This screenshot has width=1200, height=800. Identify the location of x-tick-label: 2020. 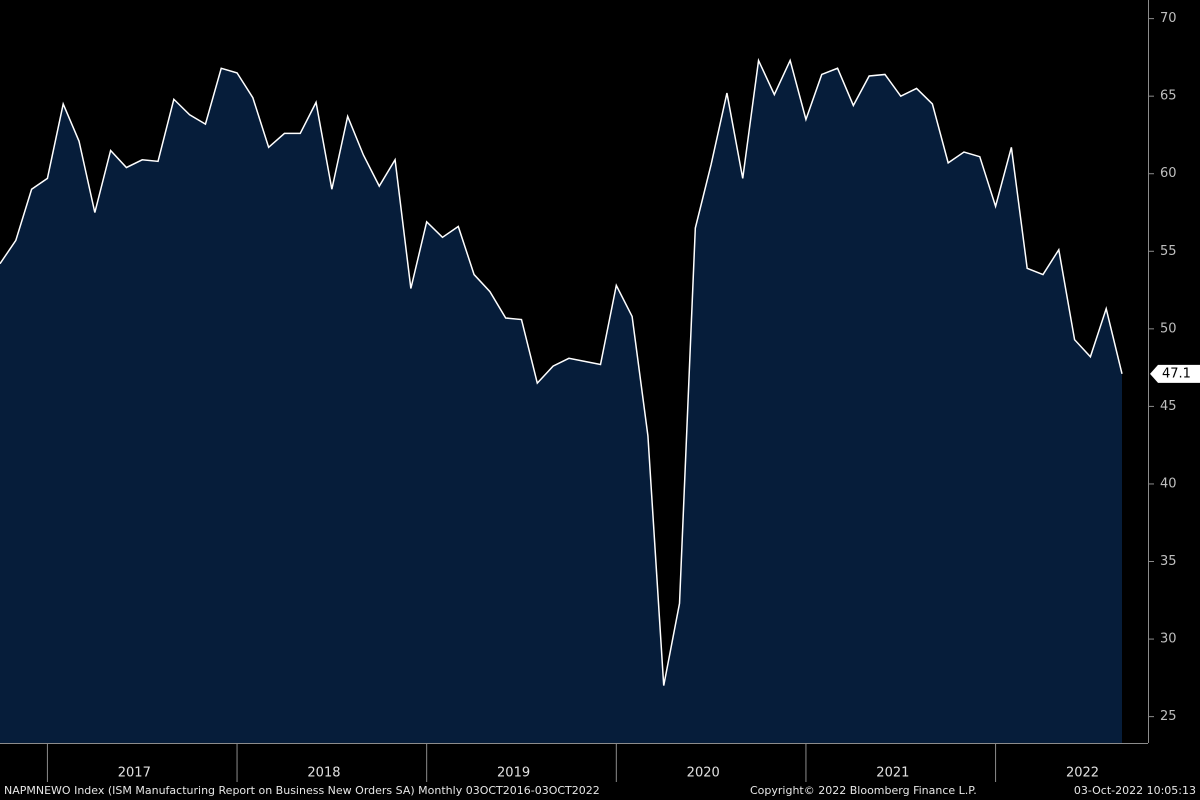
(703, 773).